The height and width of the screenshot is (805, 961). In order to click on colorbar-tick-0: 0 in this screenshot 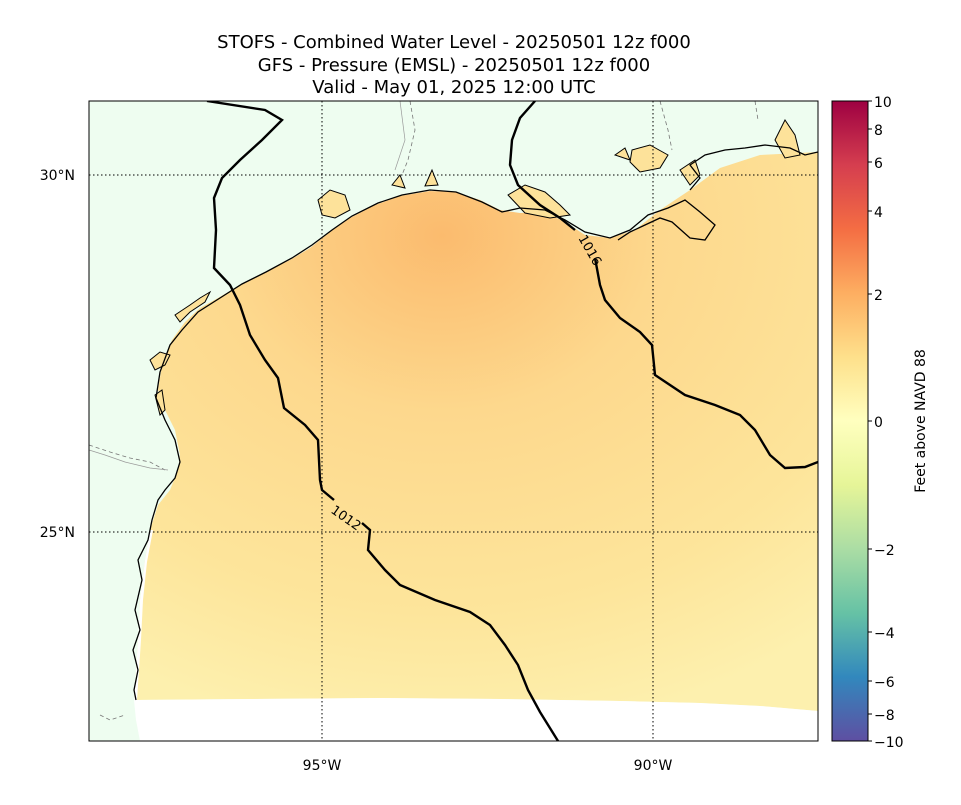, I will do `click(878, 423)`.